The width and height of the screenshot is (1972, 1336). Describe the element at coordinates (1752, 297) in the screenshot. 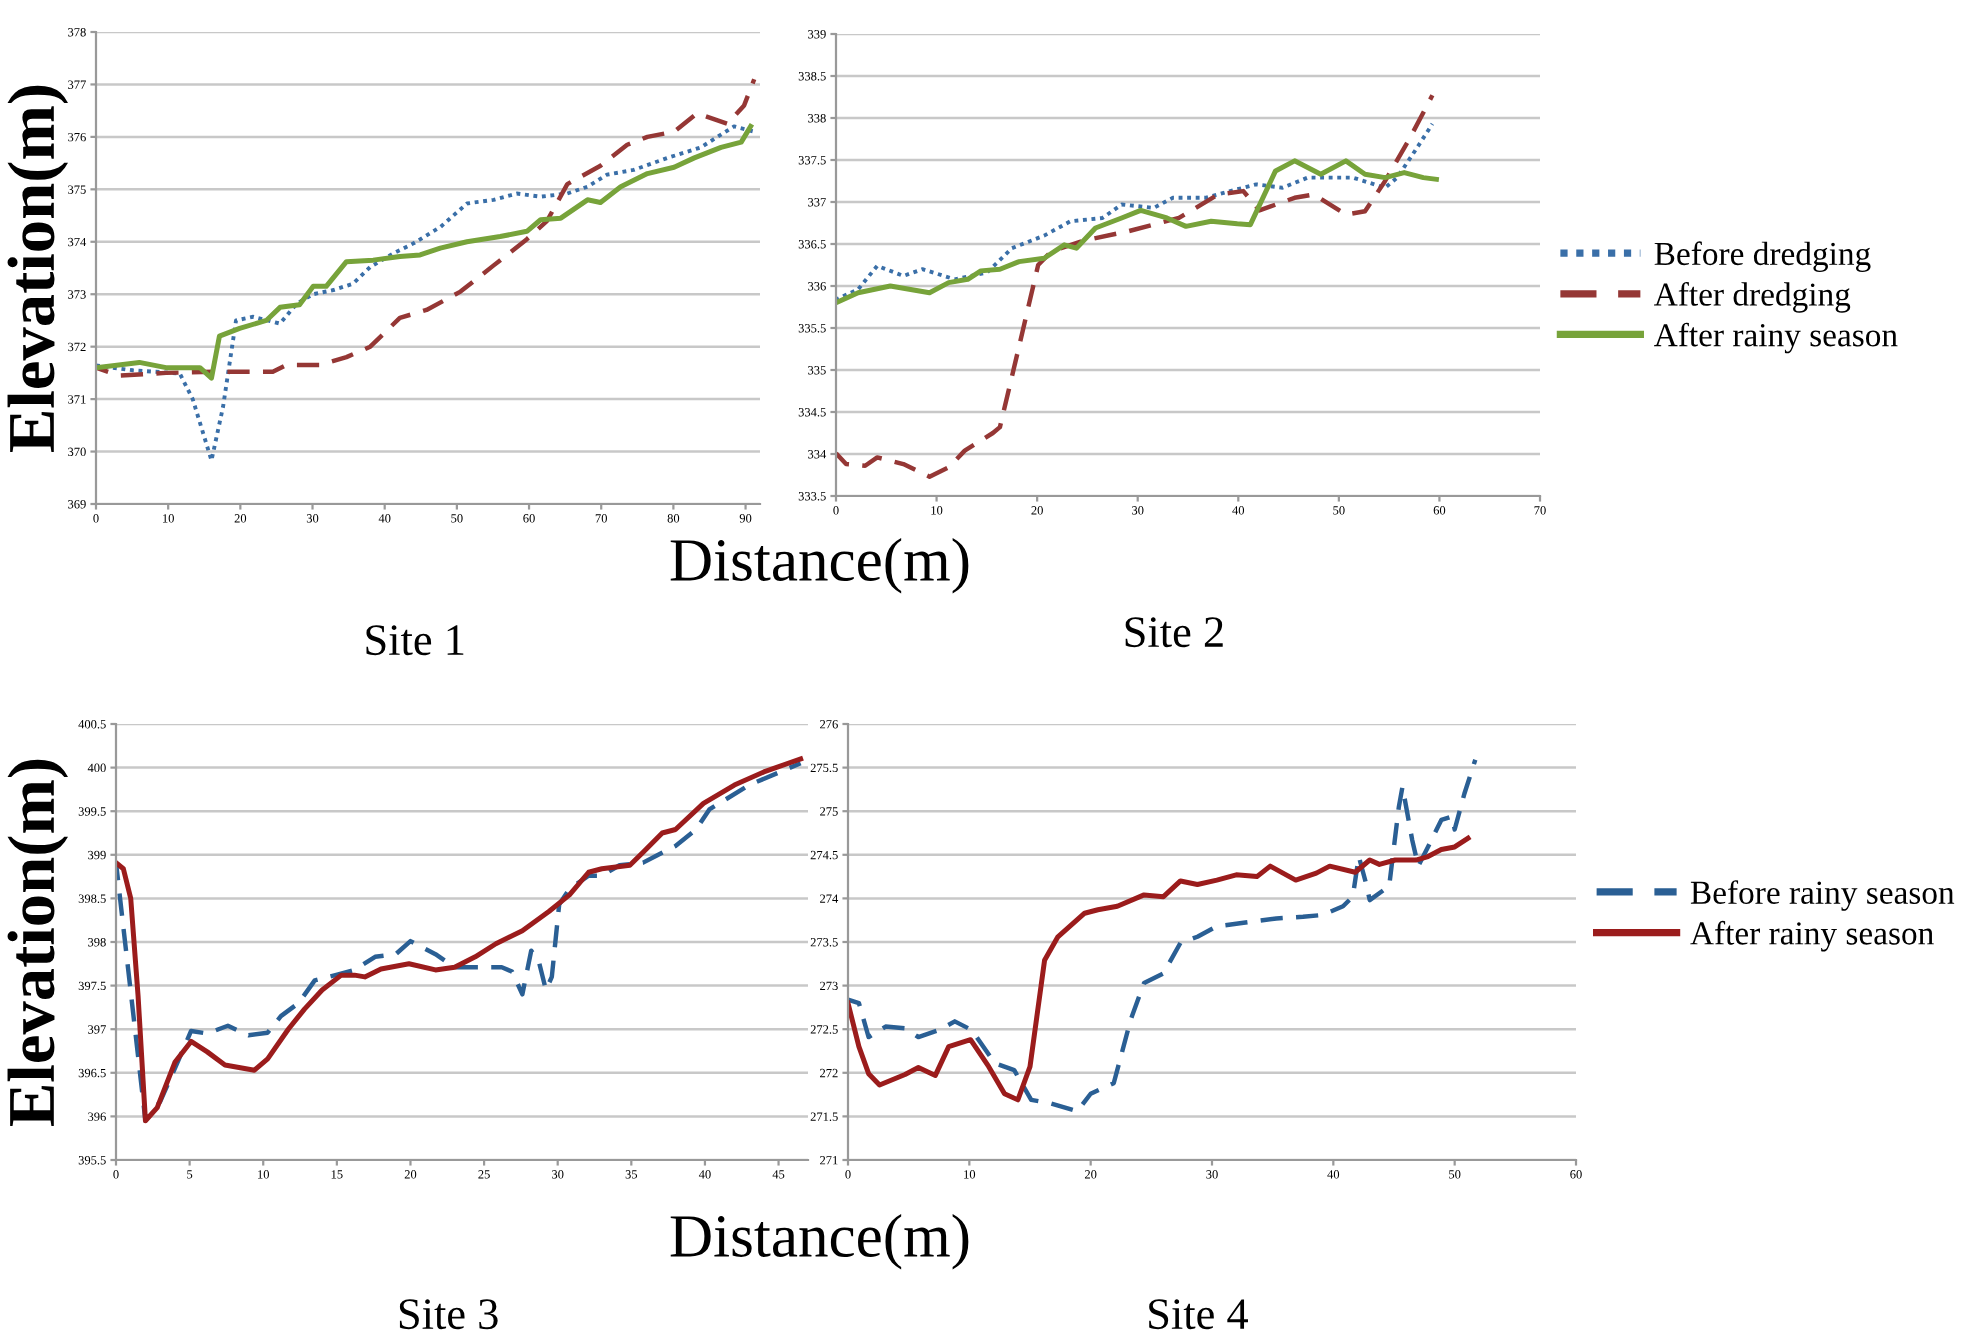

I see `legend-label: After dredging` at that location.